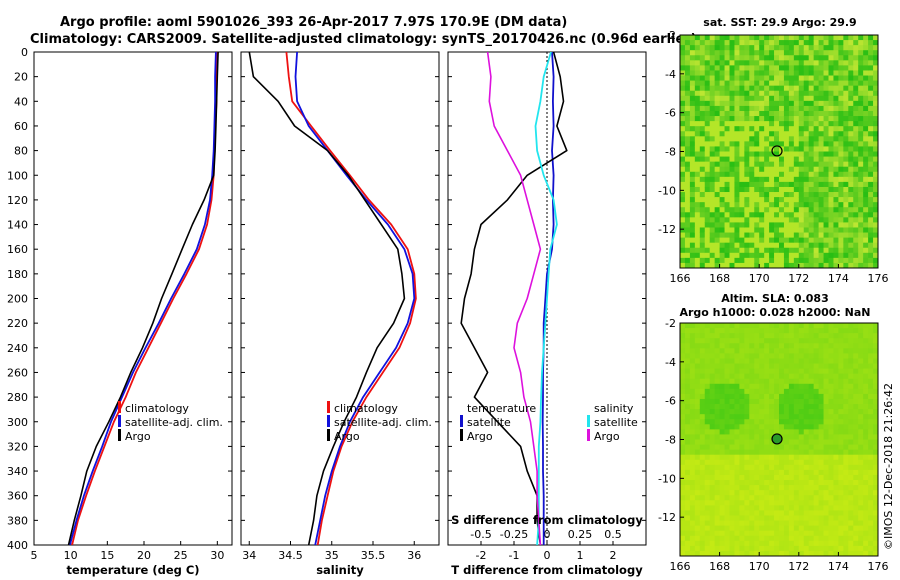 The height and width of the screenshot is (580, 900). What do you see at coordinates (588, 435) in the screenshot?
I see `legend-swatch-s-argo` at bounding box center [588, 435].